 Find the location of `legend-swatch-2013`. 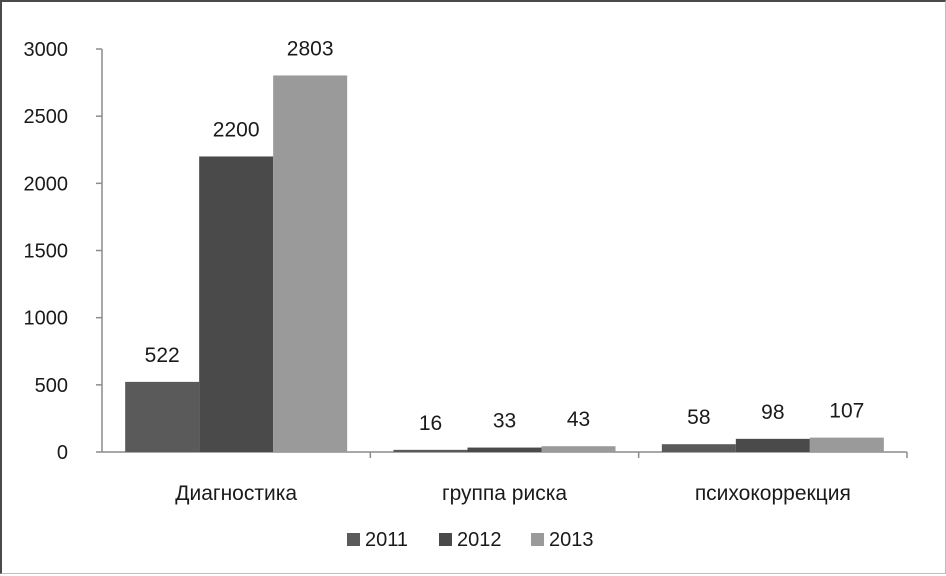

legend-swatch-2013 is located at coordinates (537, 539).